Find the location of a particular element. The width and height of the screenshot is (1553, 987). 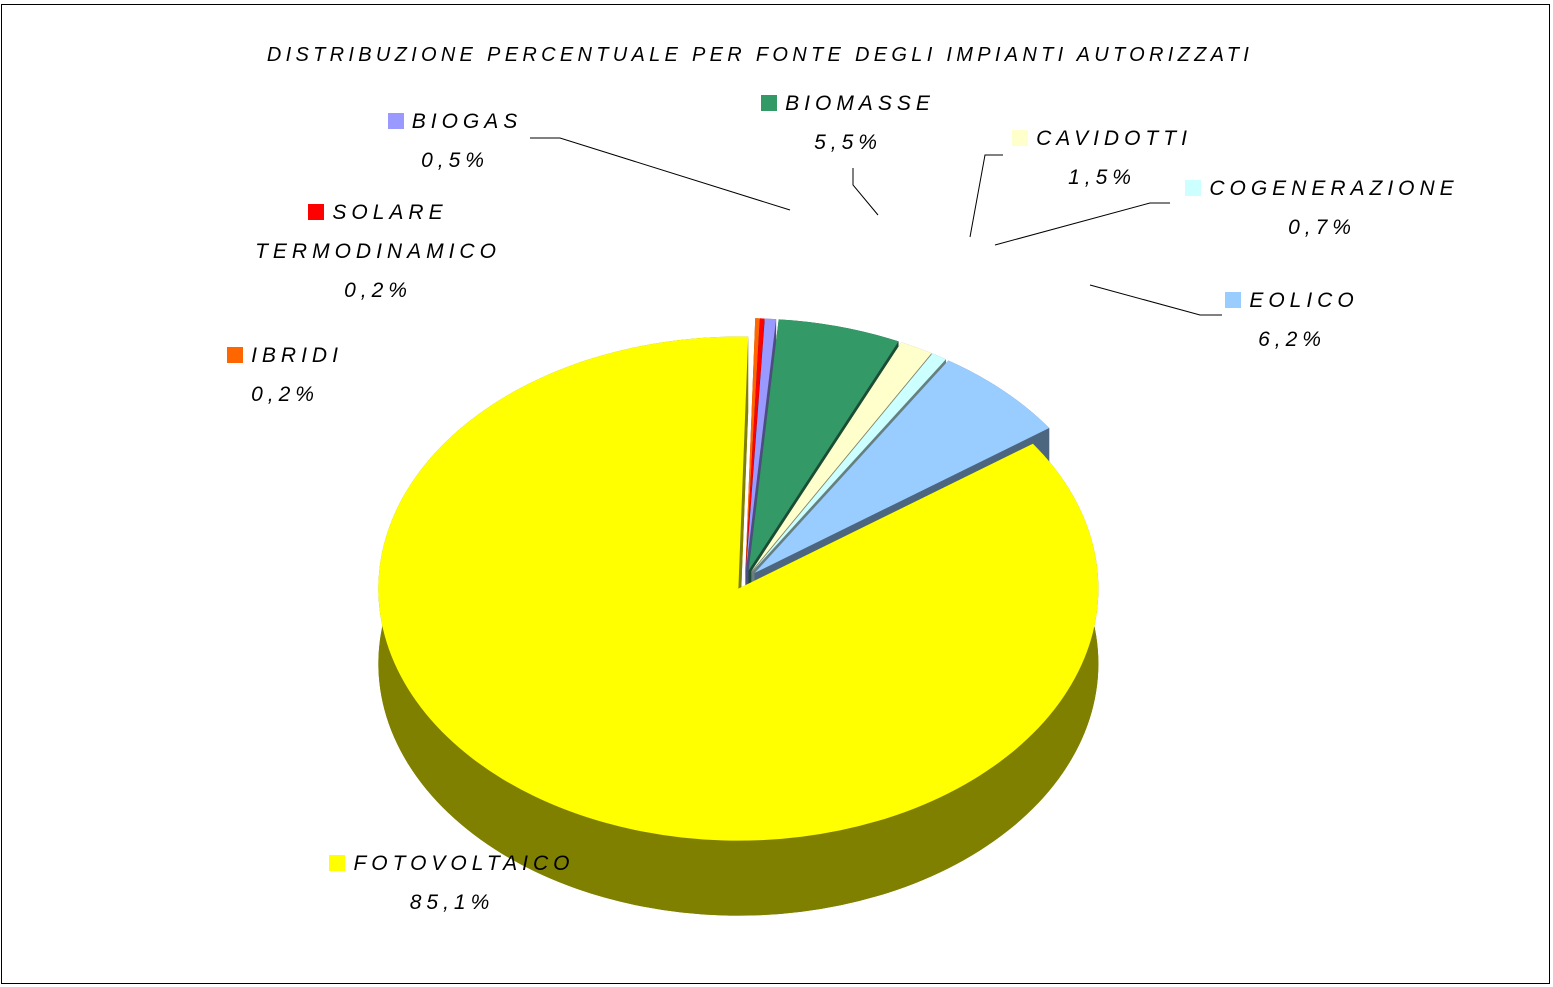

data-label: BIOGAS 0,5% is located at coordinates (455, 141).